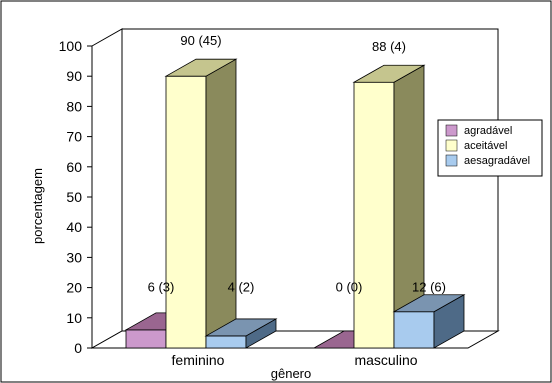  I want to click on y-tick-label: 10, so click(74, 318).